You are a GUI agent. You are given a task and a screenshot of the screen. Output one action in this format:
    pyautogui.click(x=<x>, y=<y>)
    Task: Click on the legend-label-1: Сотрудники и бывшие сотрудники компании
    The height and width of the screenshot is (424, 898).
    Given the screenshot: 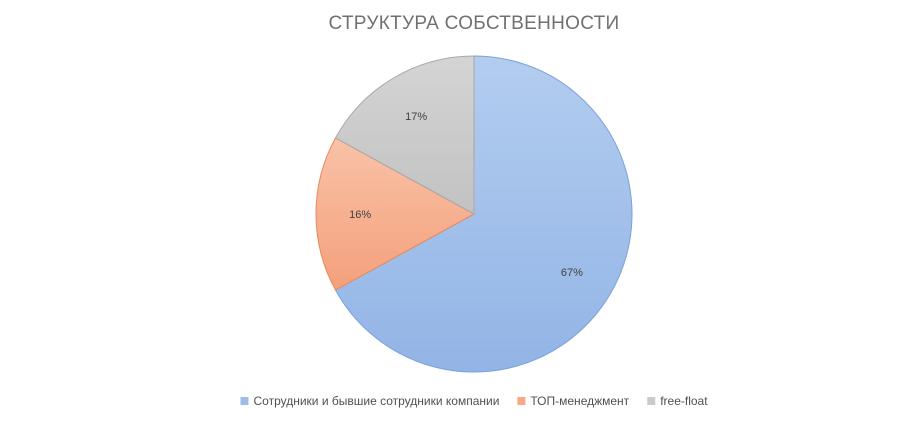 What is the action you would take?
    pyautogui.click(x=377, y=401)
    